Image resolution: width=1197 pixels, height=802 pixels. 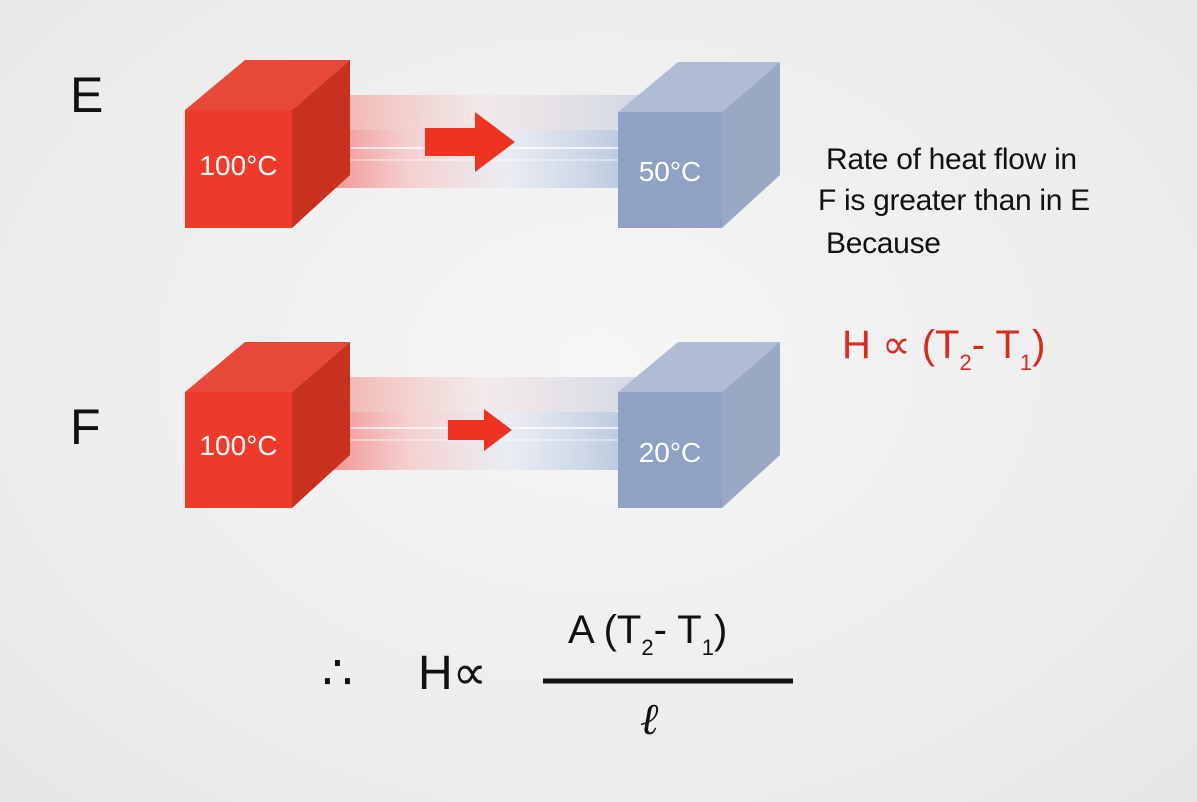 I want to click on heat-arrow-e, so click(x=470, y=142).